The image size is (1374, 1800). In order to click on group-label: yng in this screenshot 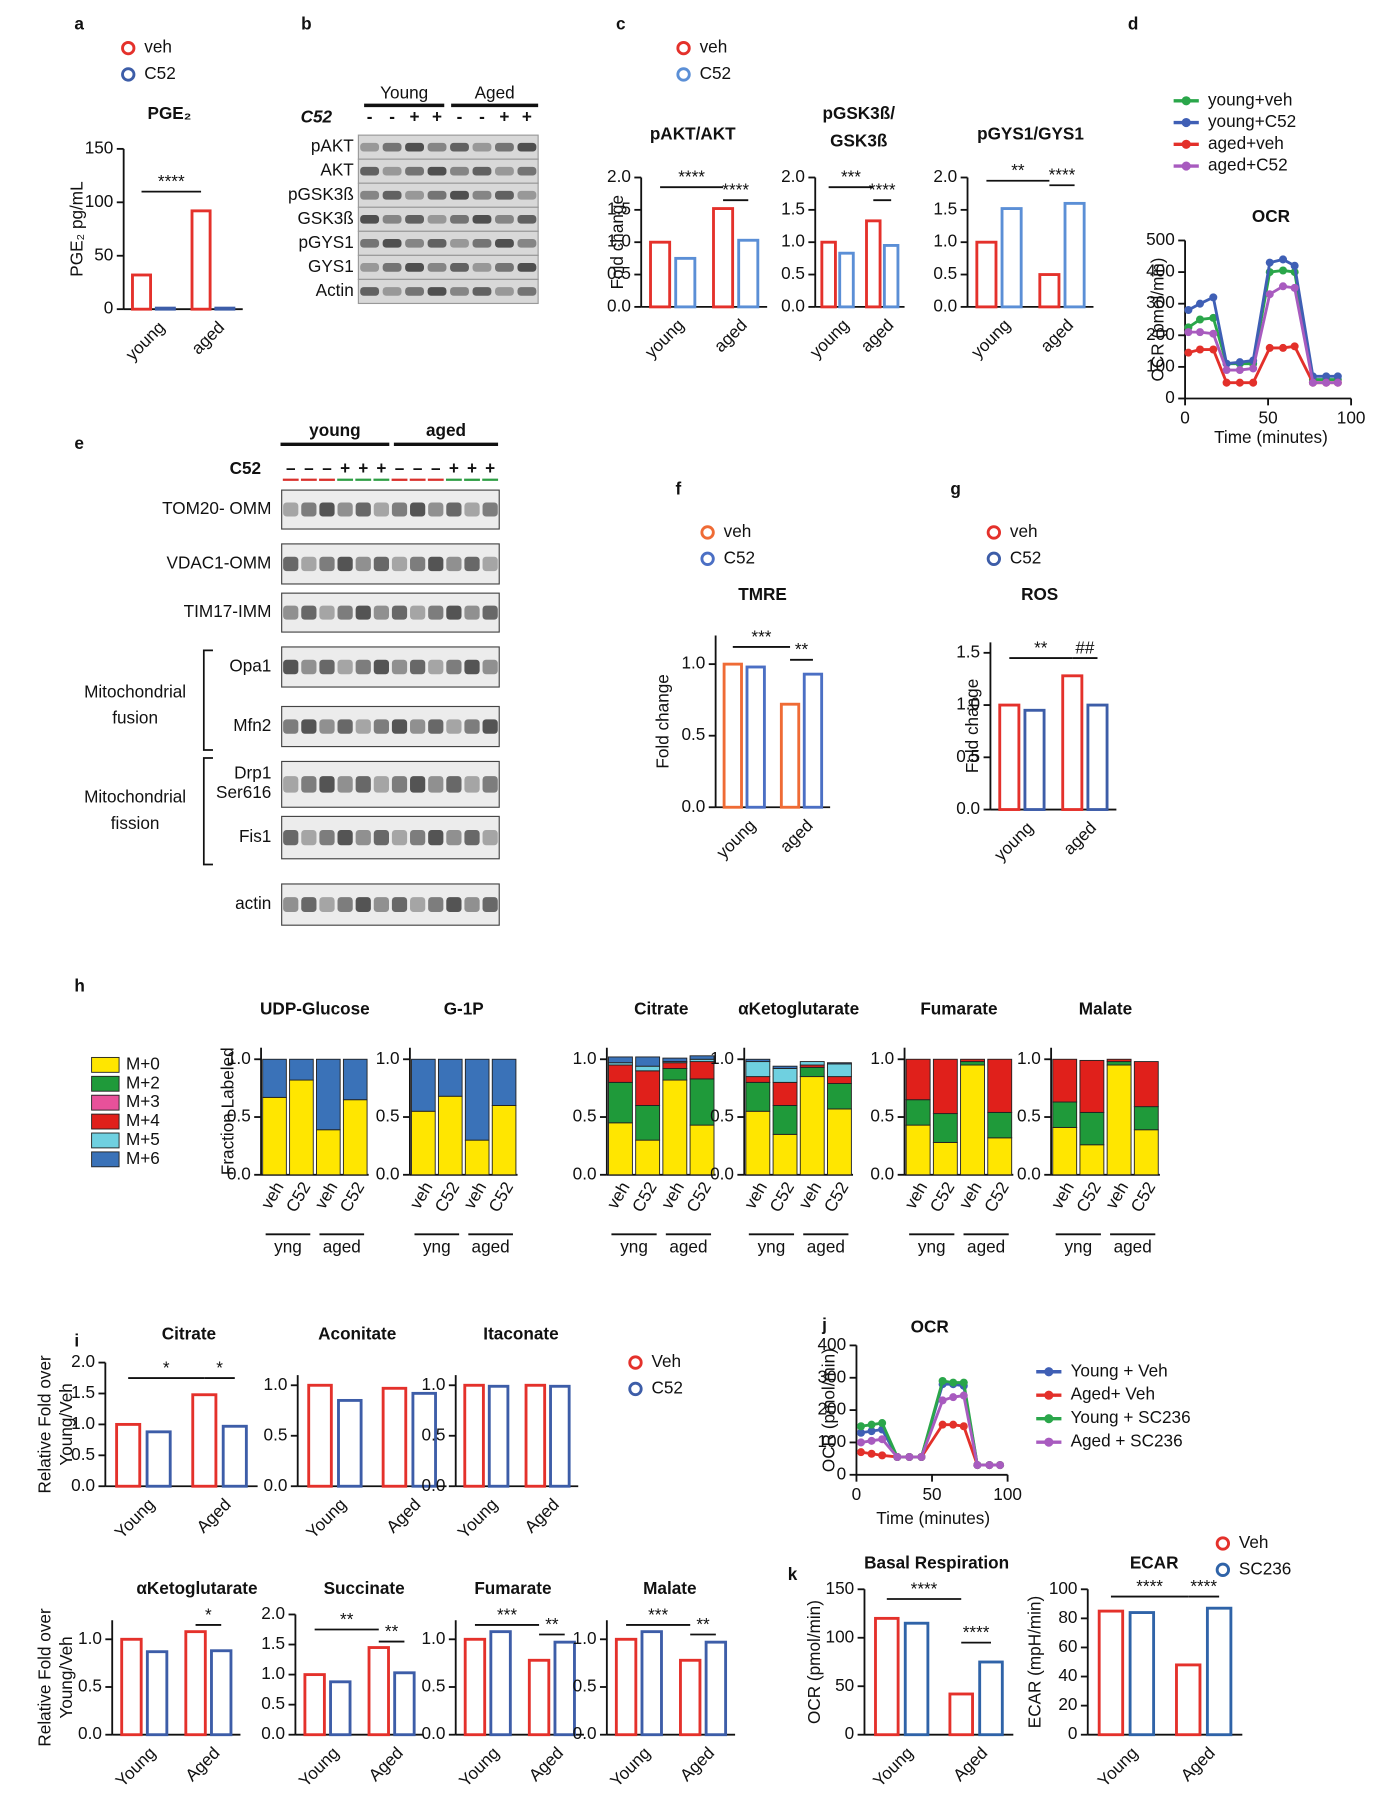, I will do `click(1078, 1247)`.